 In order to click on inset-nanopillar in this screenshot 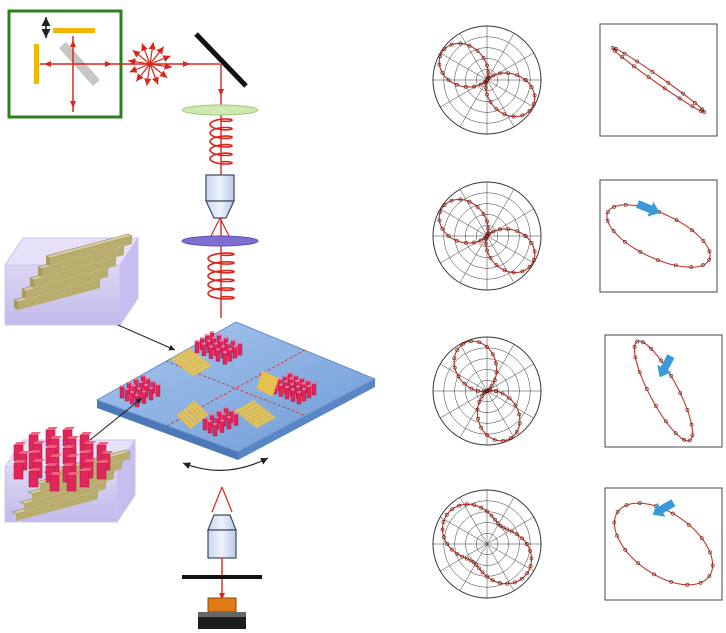, I will do `click(84, 479)`.